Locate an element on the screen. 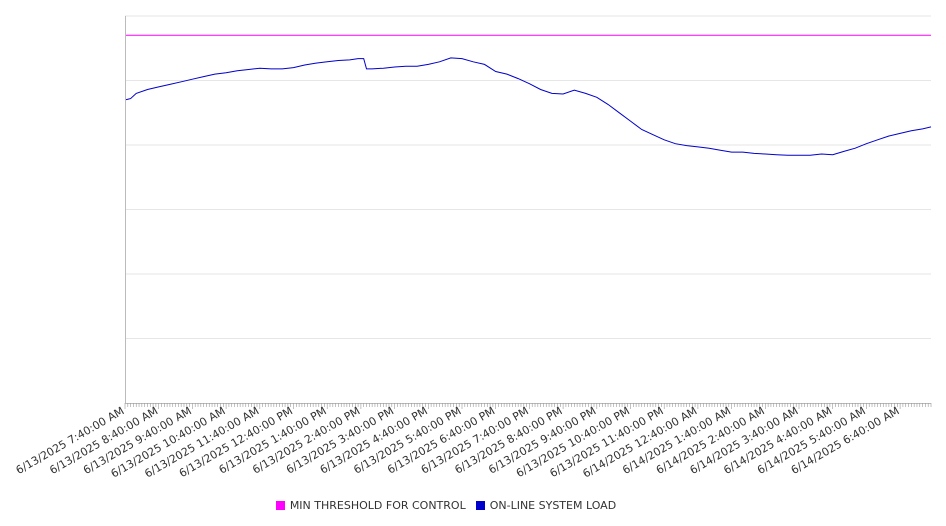  legend-item: MIN THRESHOLD FOR CONTROL is located at coordinates (370, 505).